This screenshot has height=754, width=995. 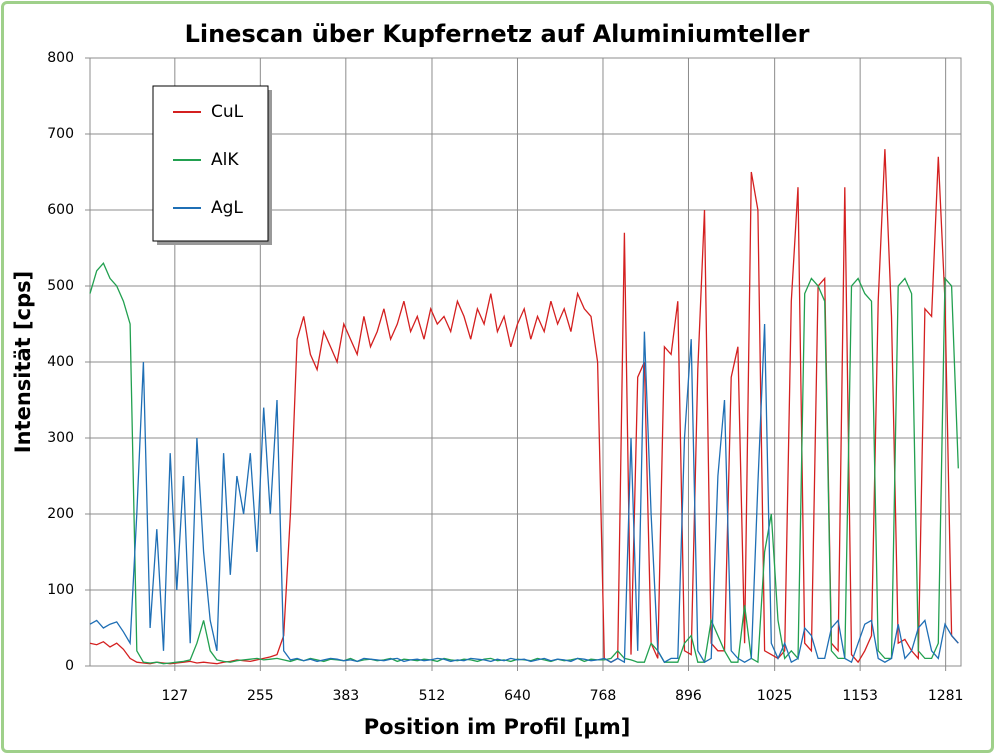 What do you see at coordinates (946, 696) in the screenshot?
I see `x-tick-label: 1281` at bounding box center [946, 696].